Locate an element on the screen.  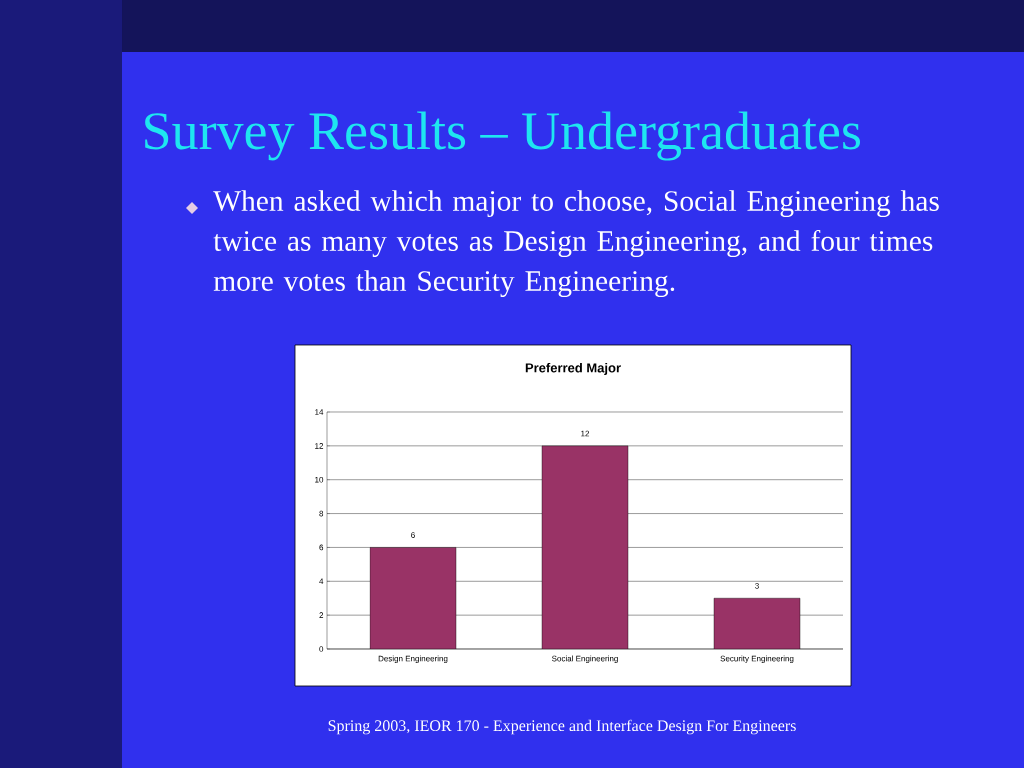
x-tick-label: Security Engineering is located at coordinates (757, 659).